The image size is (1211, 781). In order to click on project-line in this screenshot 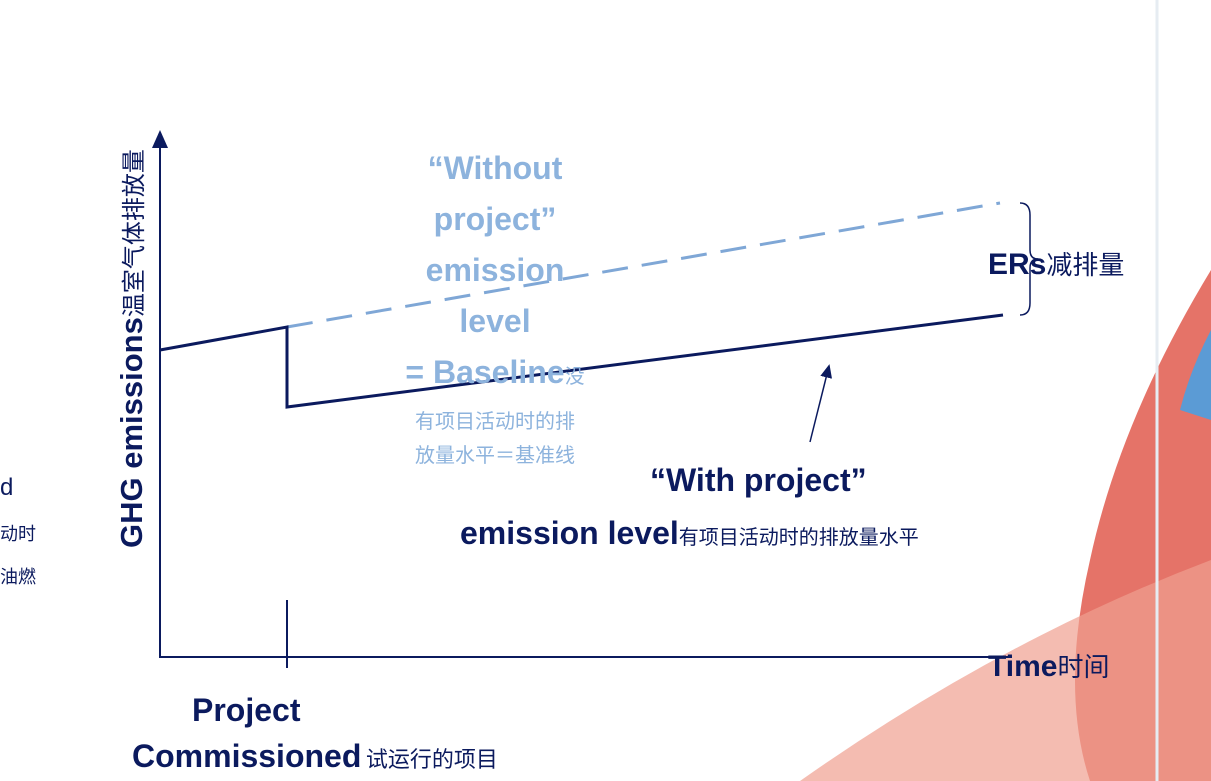, I will do `click(581, 361)`.